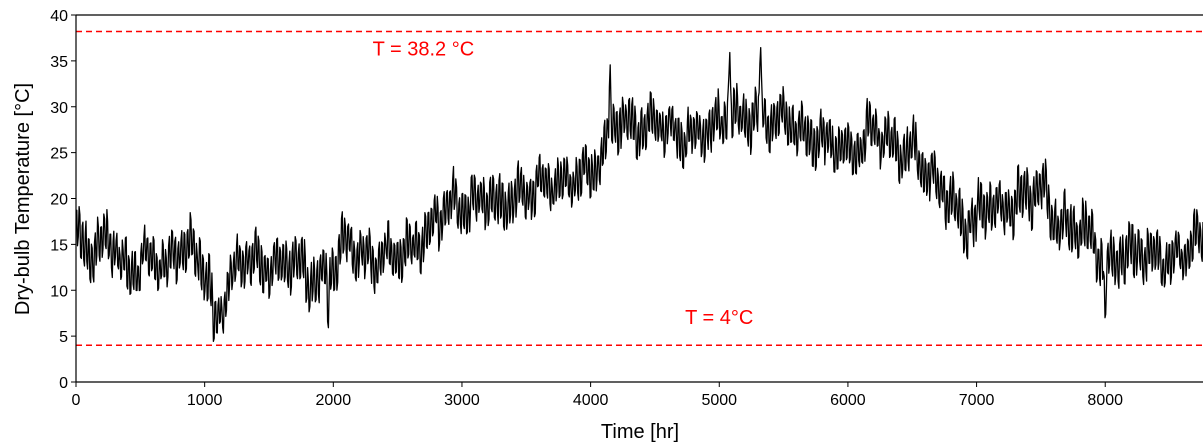  I want to click on x-tick-label: 2000, so click(334, 400).